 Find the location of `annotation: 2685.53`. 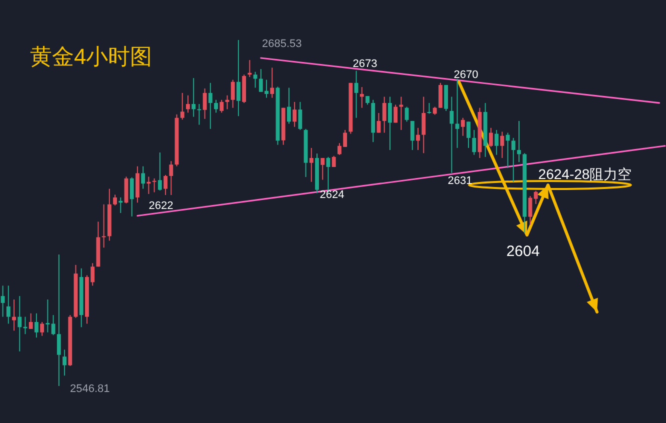

annotation: 2685.53 is located at coordinates (282, 44).